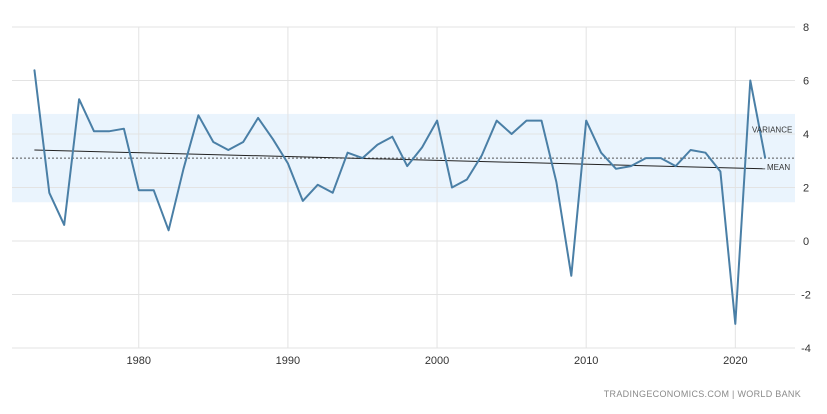 This screenshot has height=414, width=827. Describe the element at coordinates (400, 159) in the screenshot. I see `trend-line` at that location.